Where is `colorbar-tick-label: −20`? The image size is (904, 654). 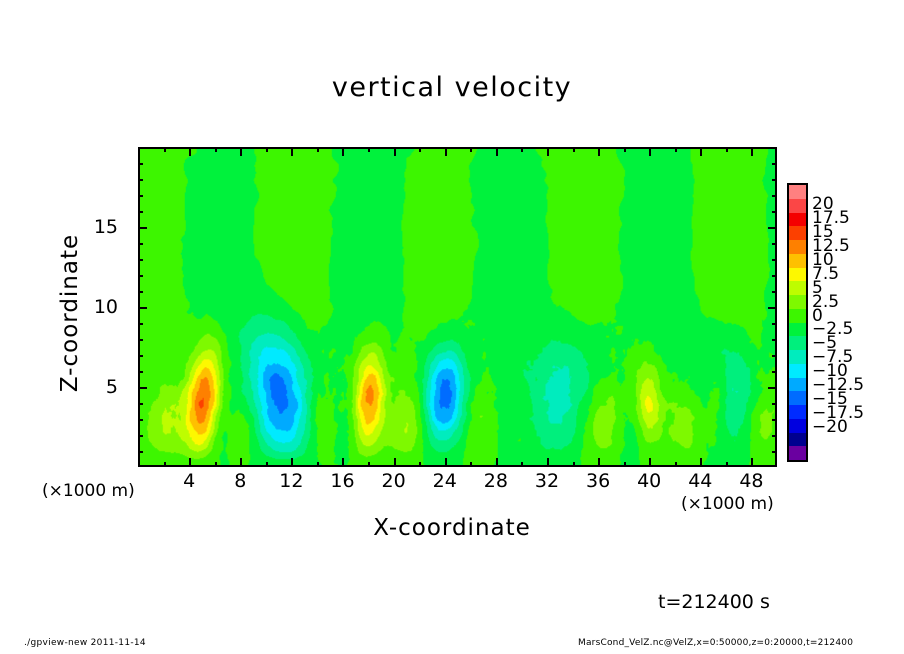 colorbar-tick-label: −20 is located at coordinates (830, 427).